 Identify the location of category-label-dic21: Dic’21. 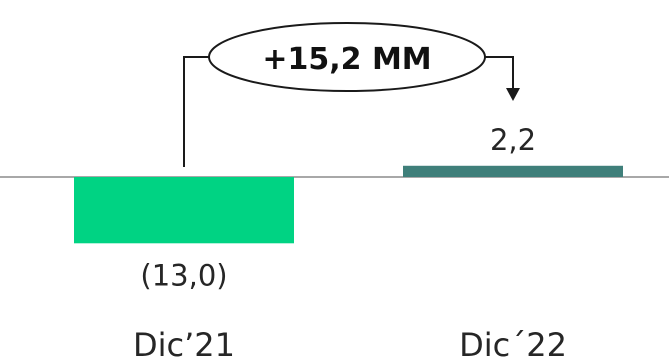
(184, 343).